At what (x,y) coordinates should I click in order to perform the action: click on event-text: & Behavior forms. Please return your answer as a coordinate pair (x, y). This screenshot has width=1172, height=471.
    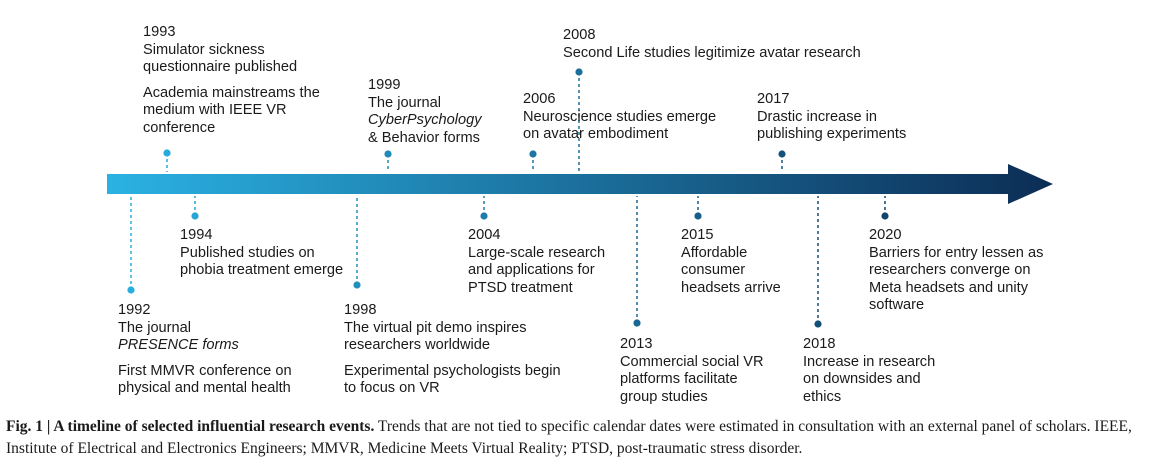
    Looking at the image, I should click on (424, 137).